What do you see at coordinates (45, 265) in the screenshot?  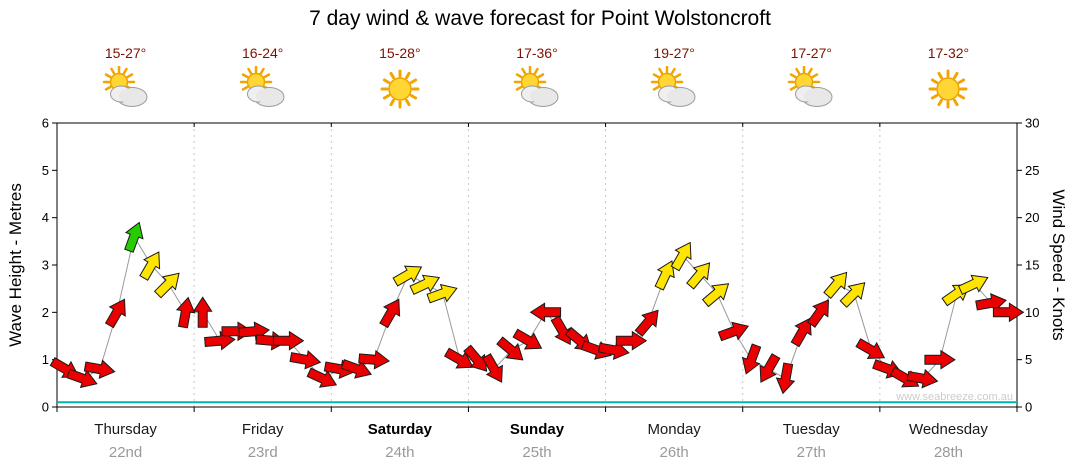 I see `left-tick-label: 3` at bounding box center [45, 265].